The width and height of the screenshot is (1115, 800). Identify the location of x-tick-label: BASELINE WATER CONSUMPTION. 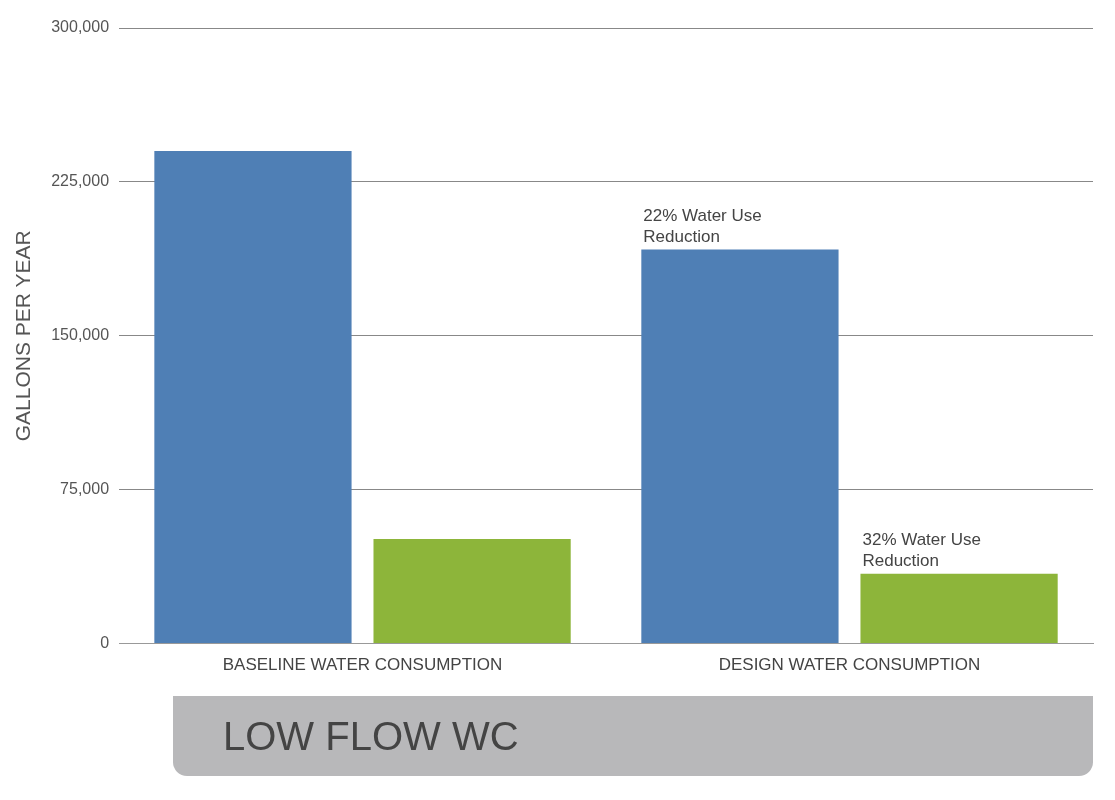
(362, 665).